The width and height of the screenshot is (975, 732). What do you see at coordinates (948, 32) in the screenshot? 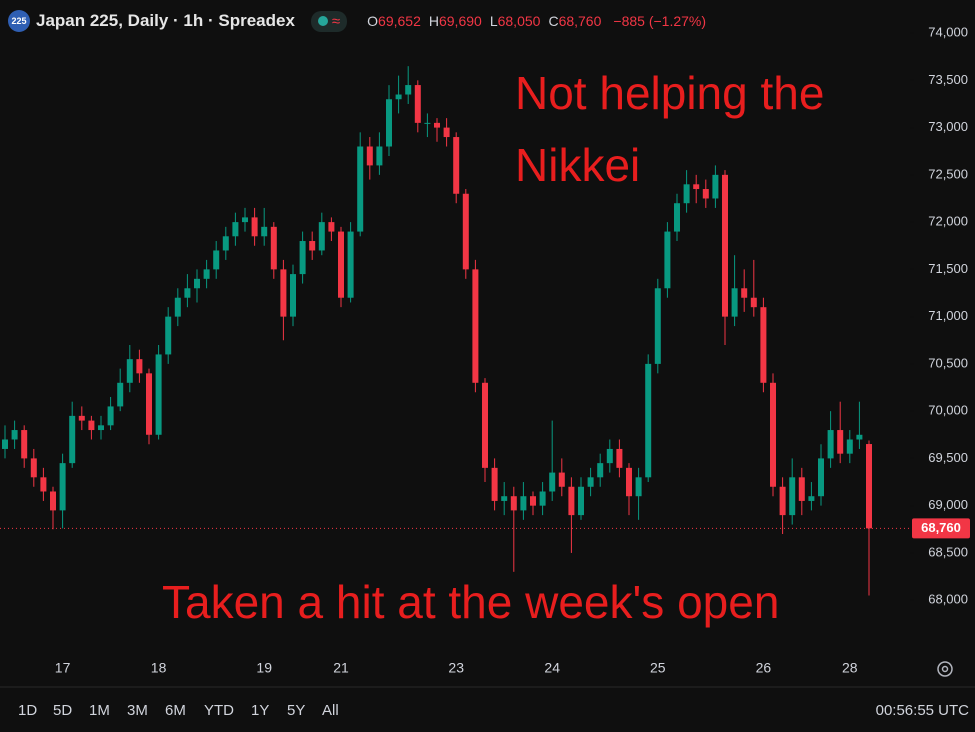
I see `y-tick-label: 74,000` at bounding box center [948, 32].